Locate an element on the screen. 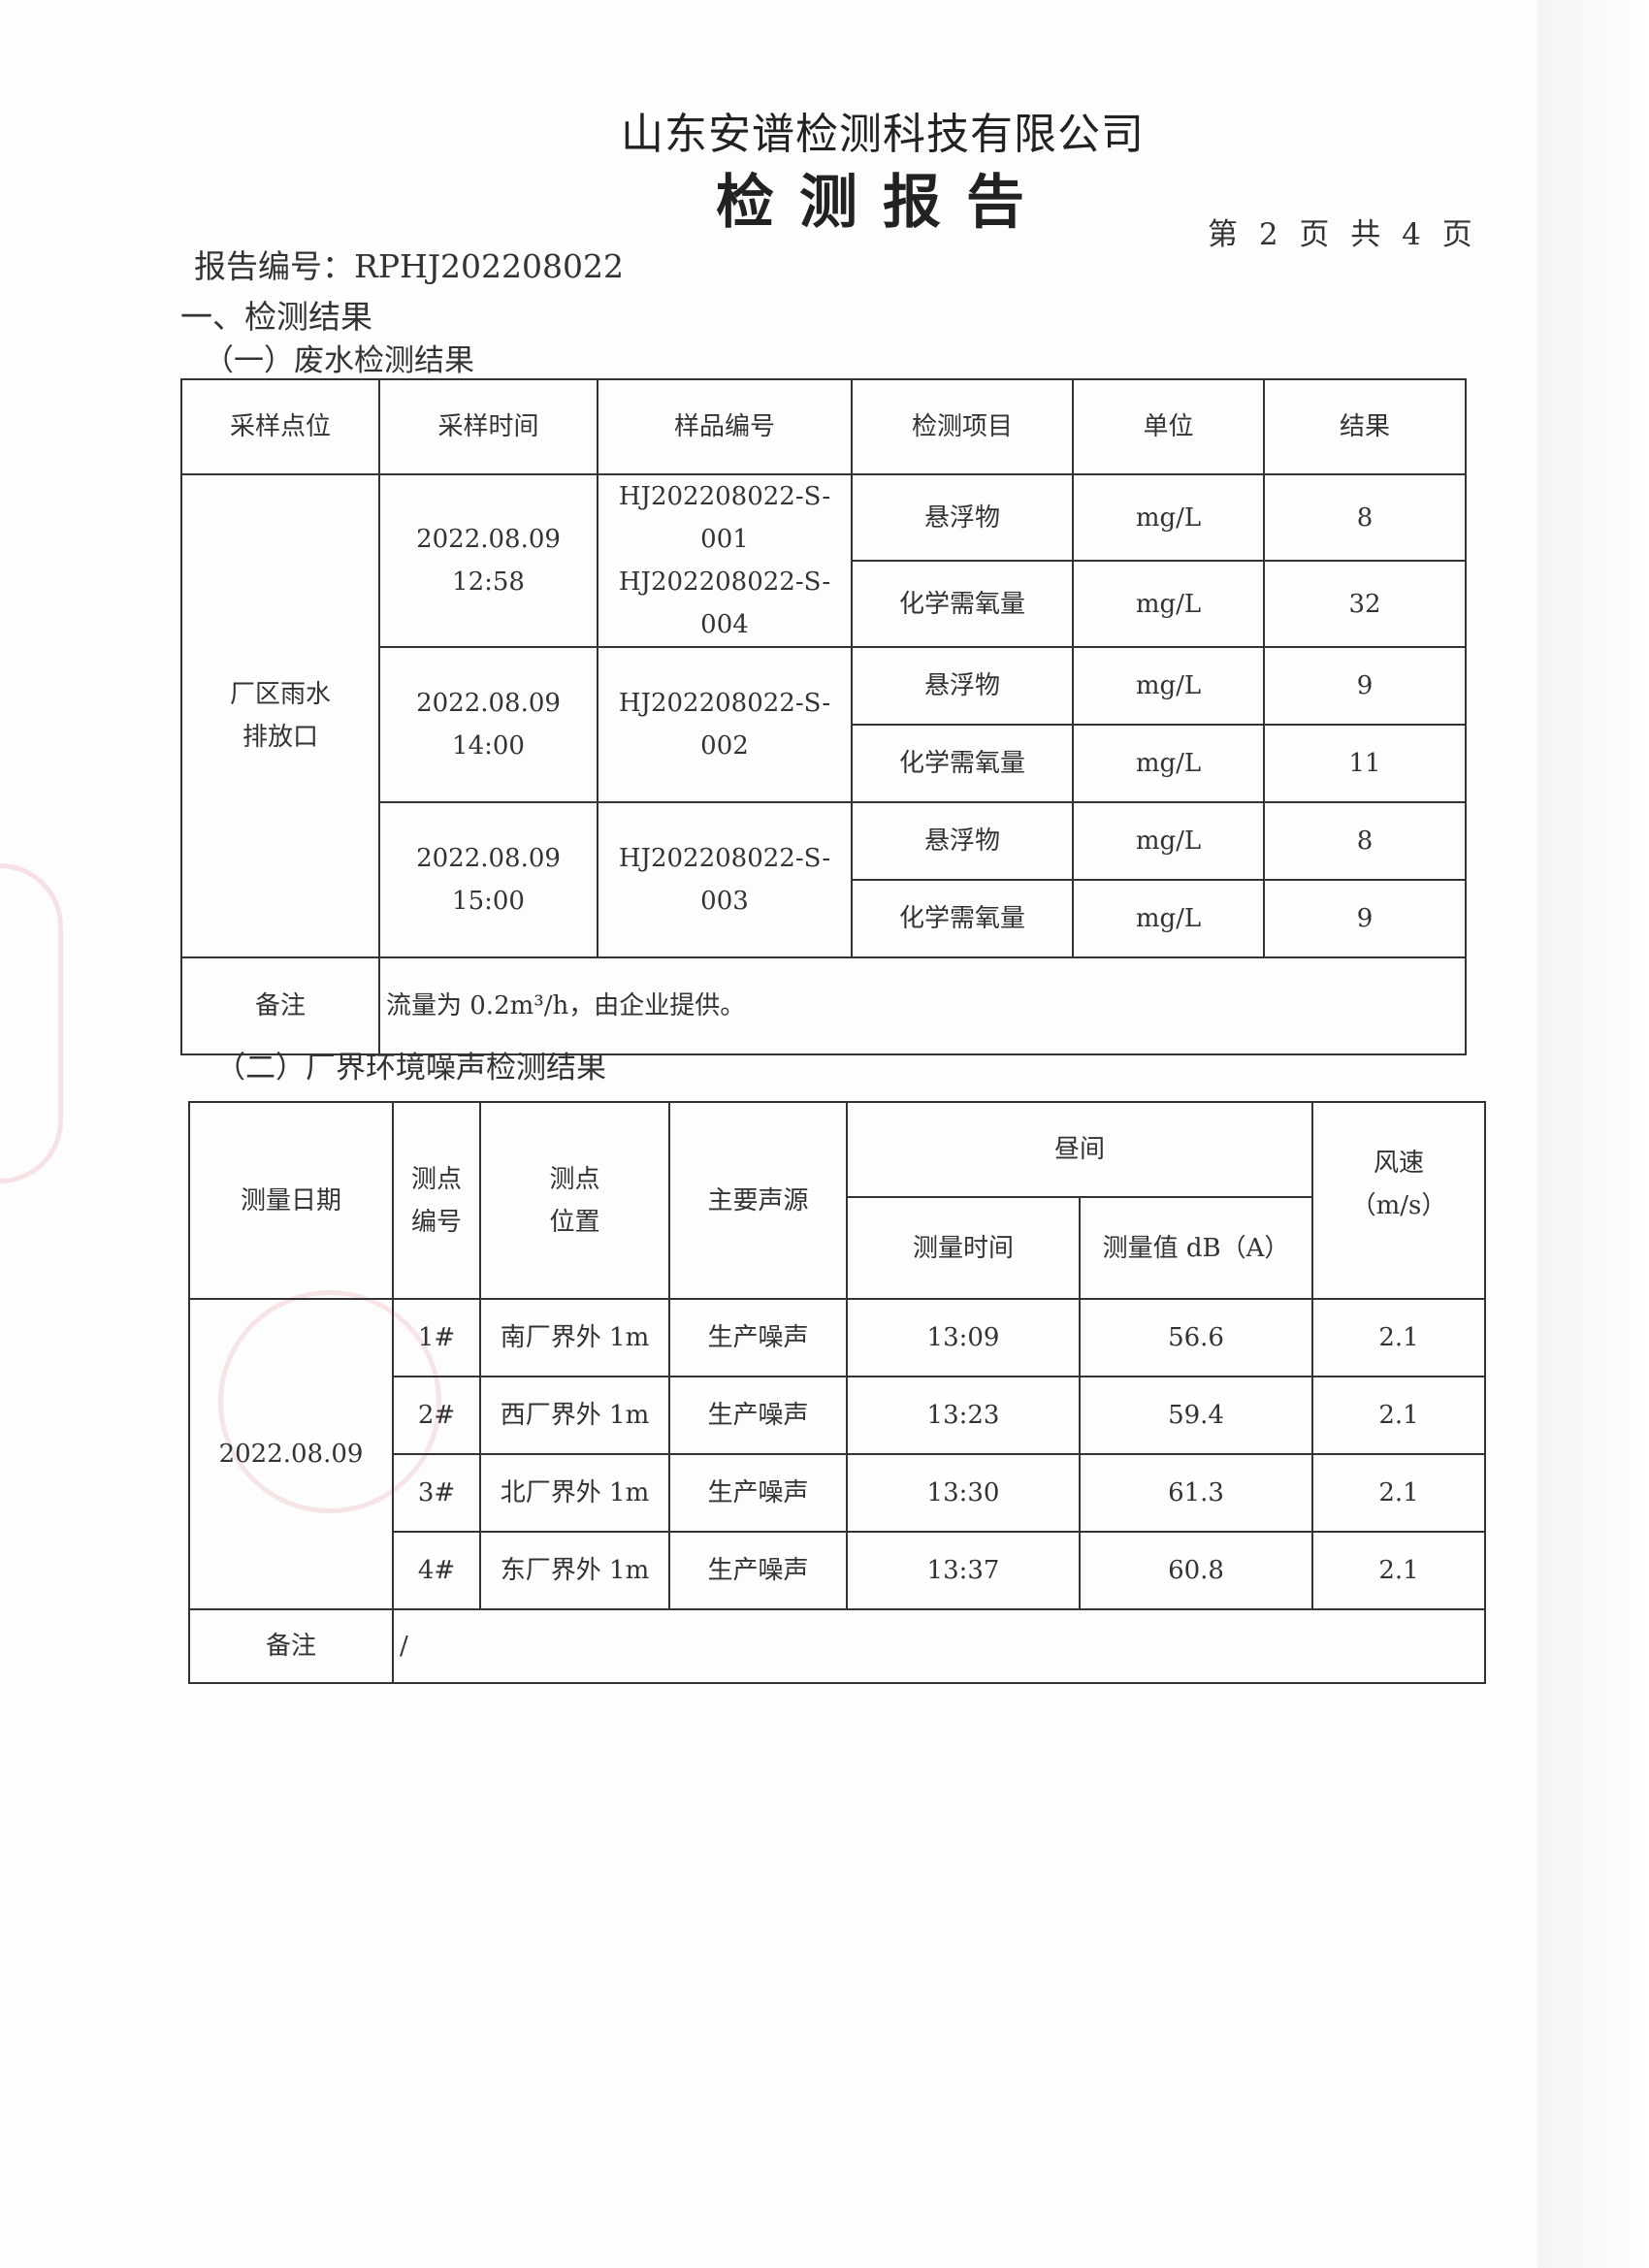 This screenshot has height=2268, width=1649. header-point-no: 测点 编号 is located at coordinates (436, 1200).